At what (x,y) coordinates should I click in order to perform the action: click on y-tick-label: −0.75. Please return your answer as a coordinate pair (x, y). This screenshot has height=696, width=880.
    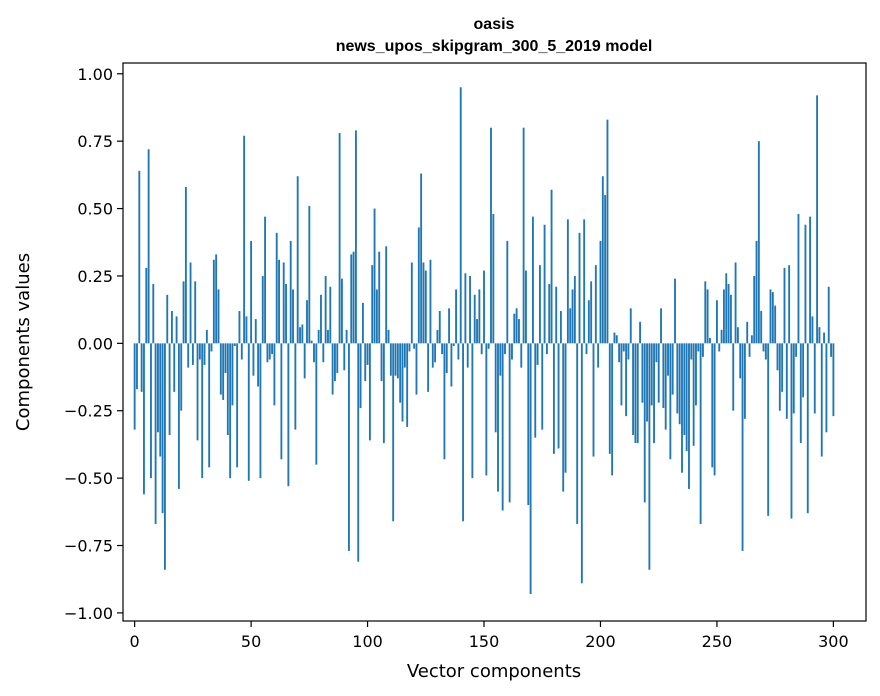
    Looking at the image, I should click on (88, 546).